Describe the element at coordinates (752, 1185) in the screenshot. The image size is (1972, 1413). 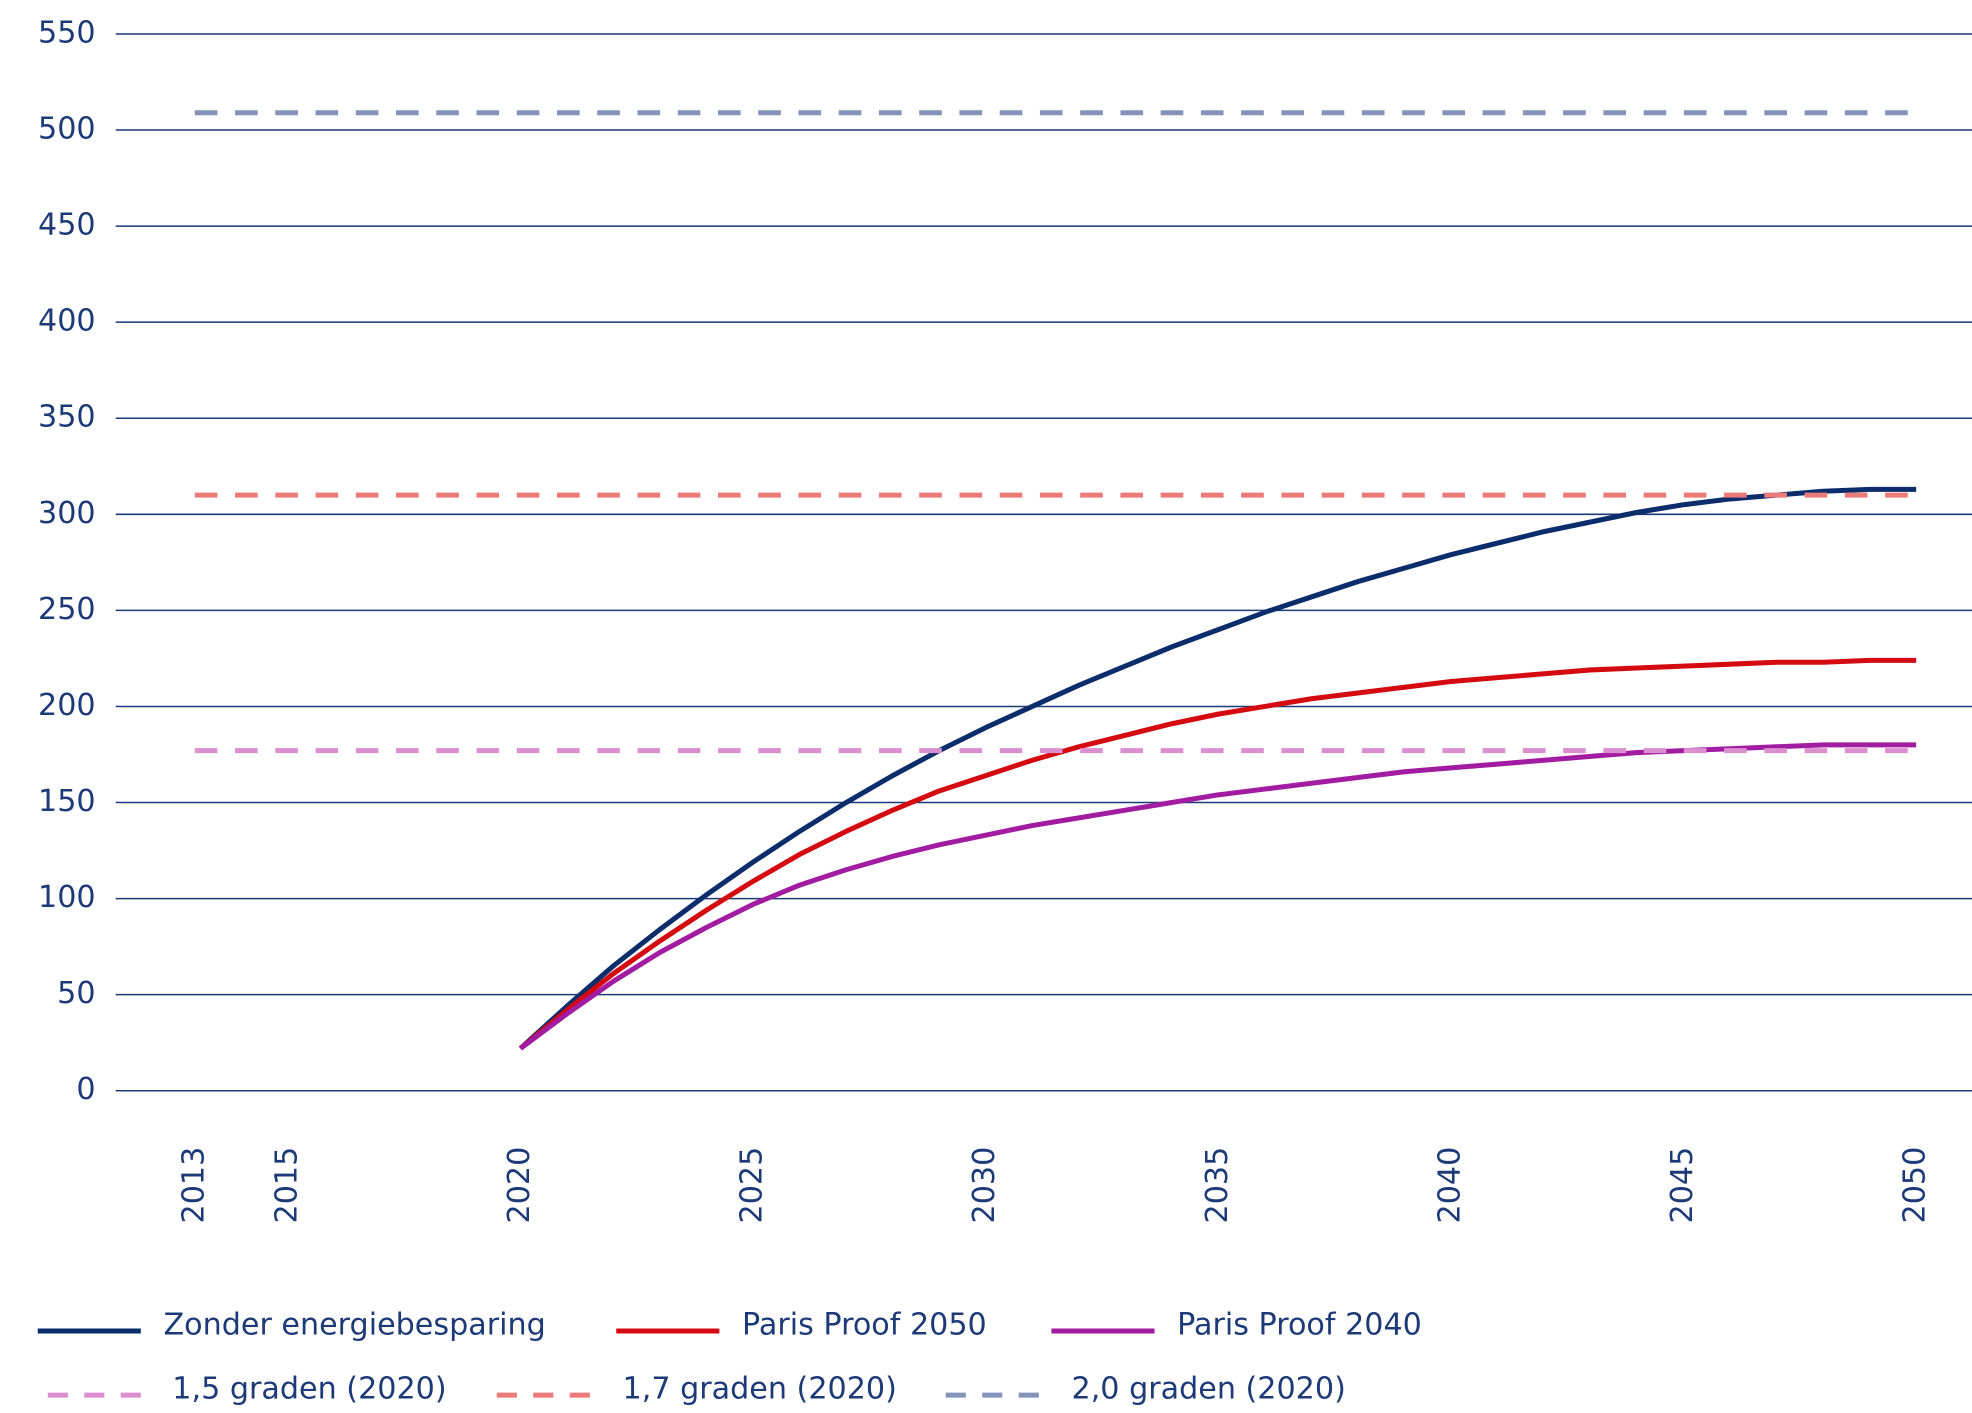
I see `x-tick-label: 2025` at that location.